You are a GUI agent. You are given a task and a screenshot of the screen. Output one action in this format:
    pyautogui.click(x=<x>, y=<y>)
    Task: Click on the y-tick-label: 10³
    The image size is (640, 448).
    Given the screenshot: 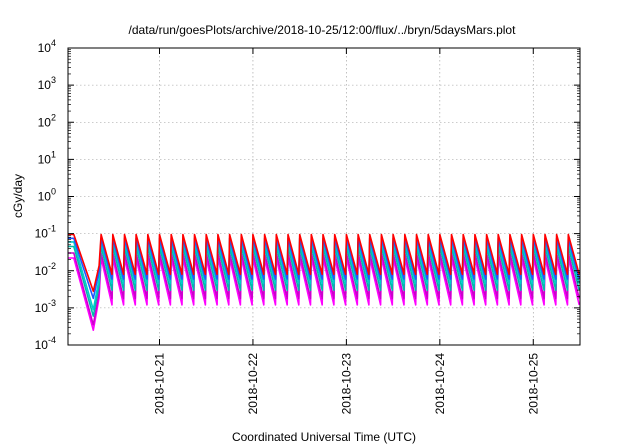 What is the action you would take?
    pyautogui.click(x=47, y=83)
    